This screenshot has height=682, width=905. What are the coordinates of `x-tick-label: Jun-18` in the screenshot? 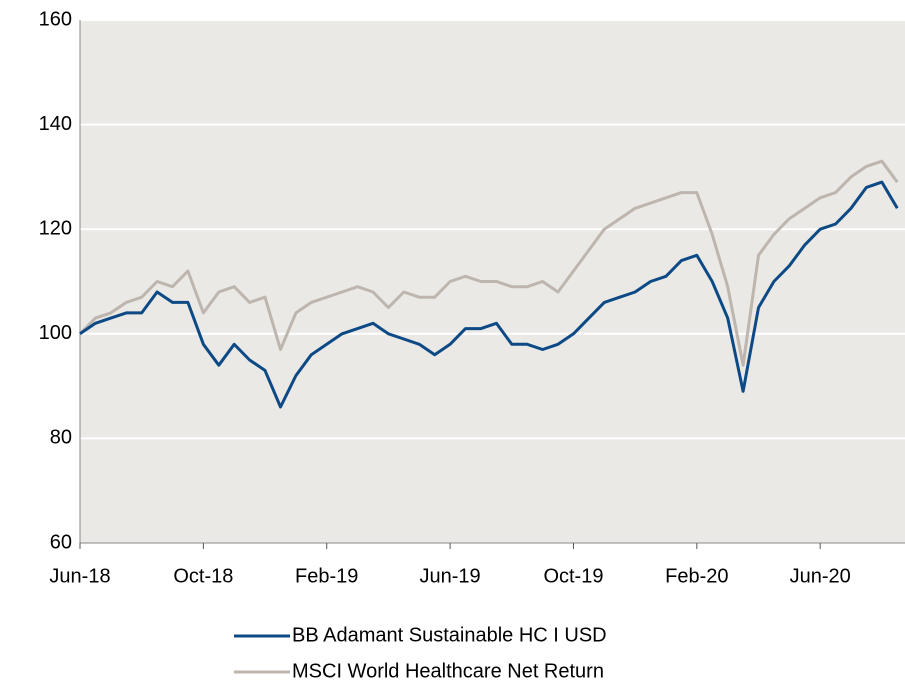 It's located at (79, 576).